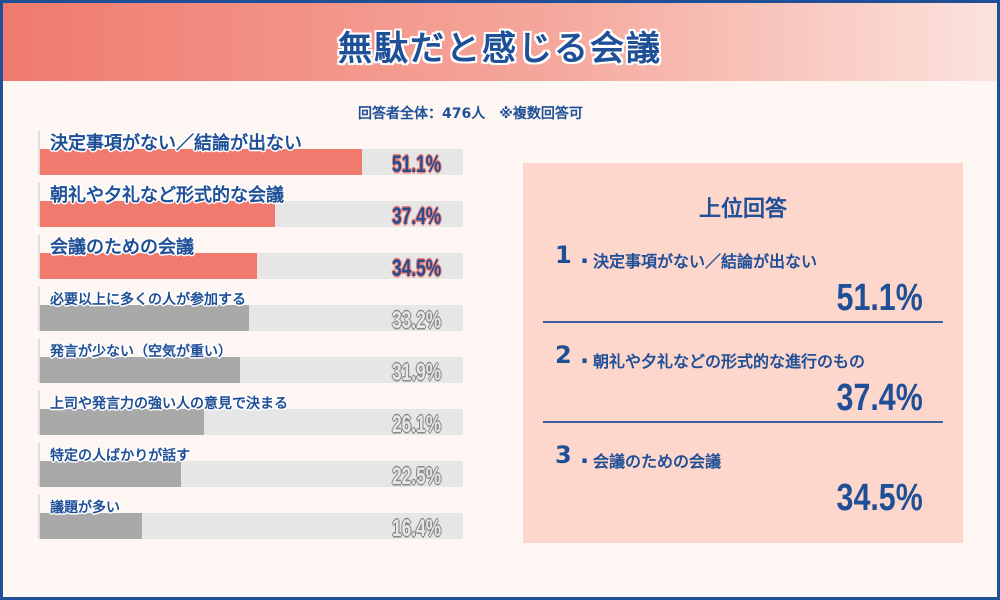 The image size is (1000, 600). Describe the element at coordinates (250, 520) in the screenshot. I see `bar-row: 議題が多い 16.4%` at that location.